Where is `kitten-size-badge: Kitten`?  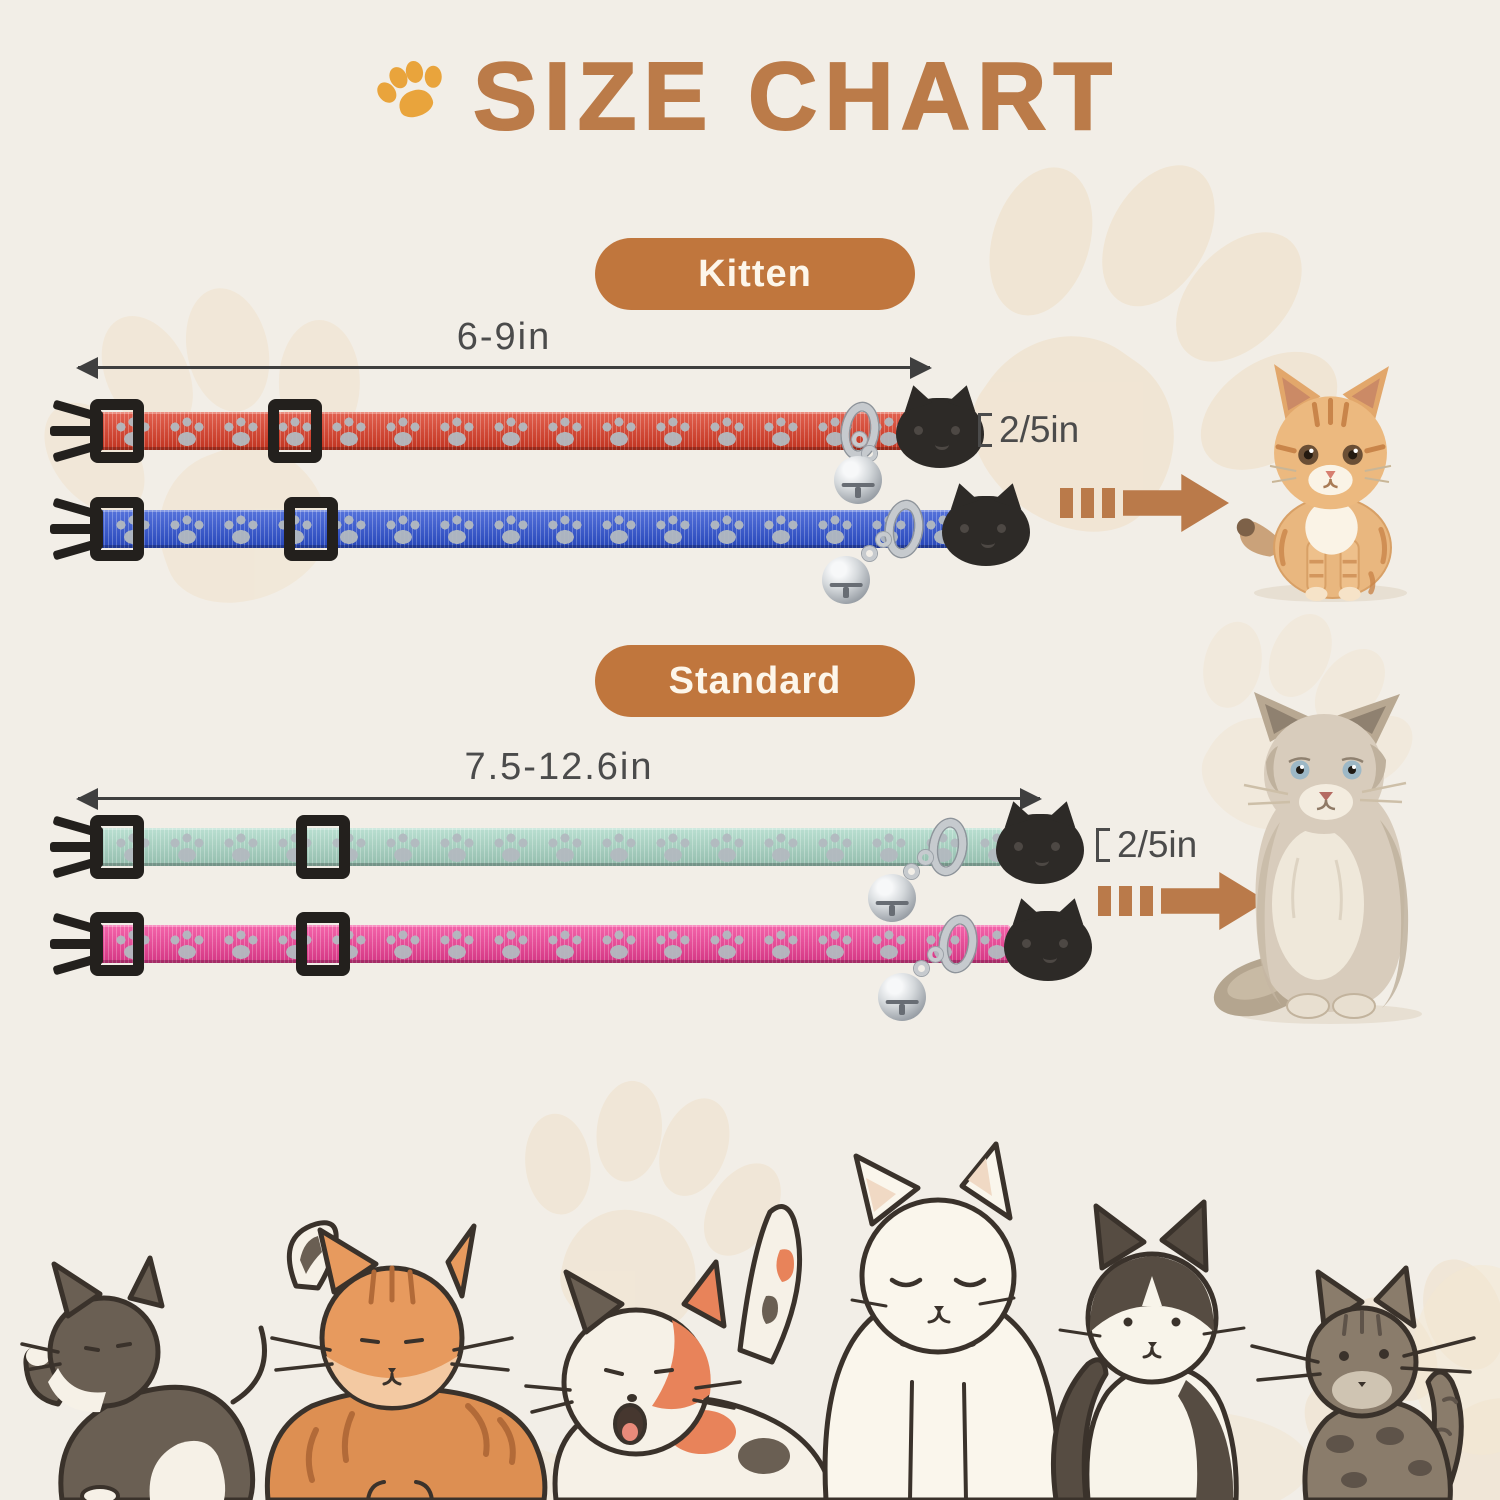
kitten-size-badge: Kitten is located at coordinates (755, 274).